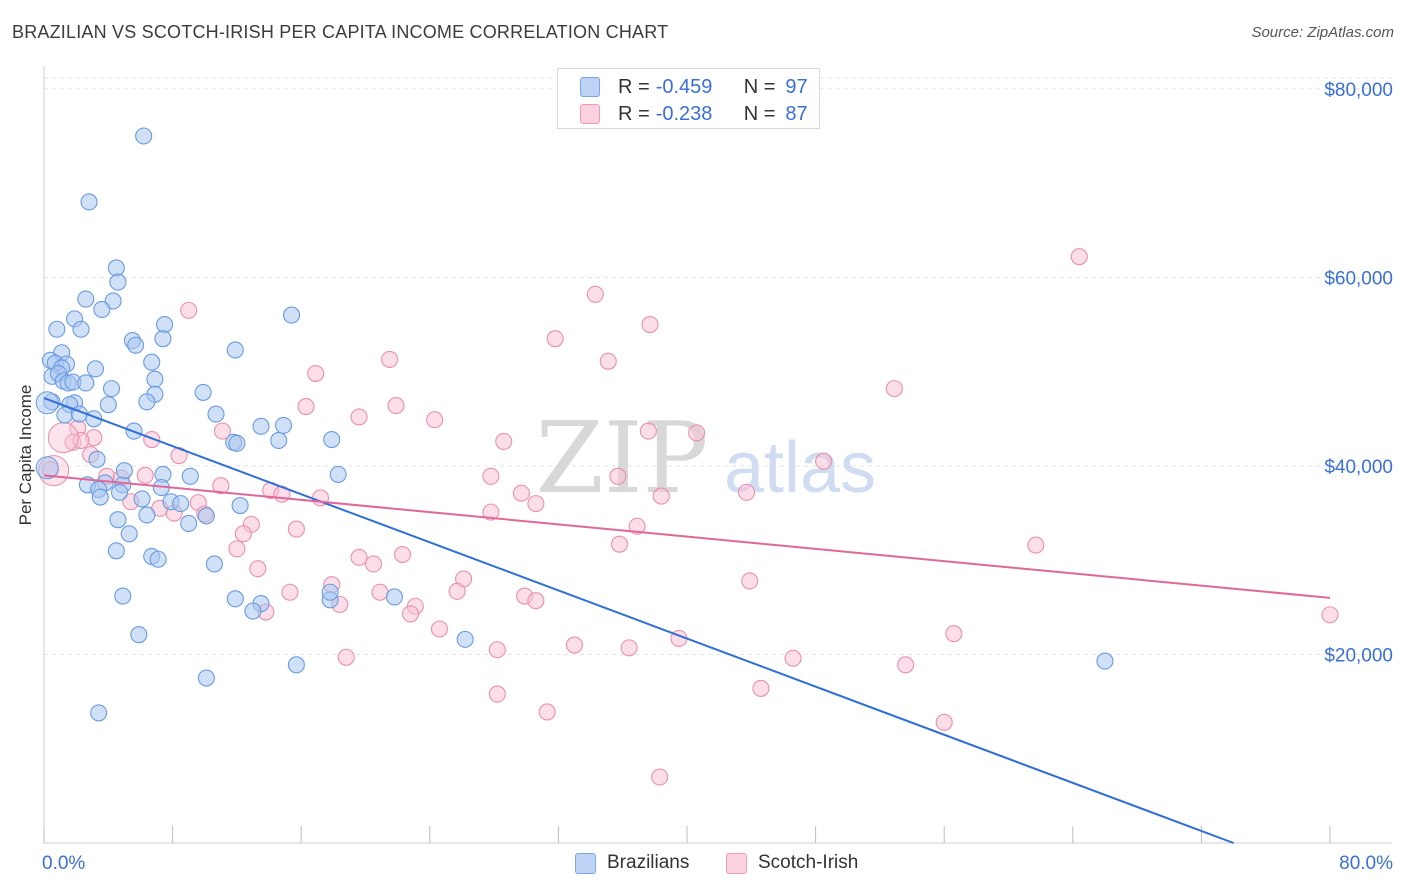 This screenshot has height=892, width=1406. Describe the element at coordinates (590, 114) in the screenshot. I see `legend-swatch-scotch-irish` at that location.